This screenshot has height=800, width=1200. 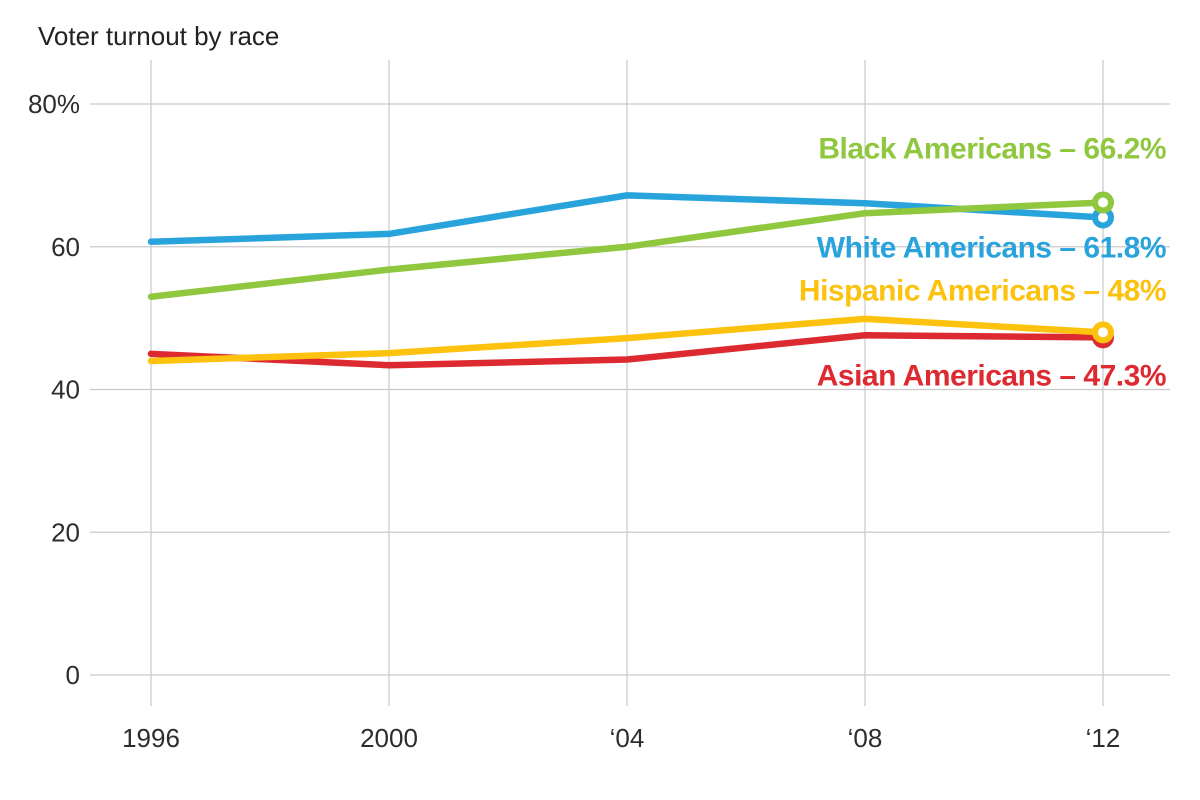 What do you see at coordinates (1103, 202) in the screenshot?
I see `series-endpoint-black-americans` at bounding box center [1103, 202].